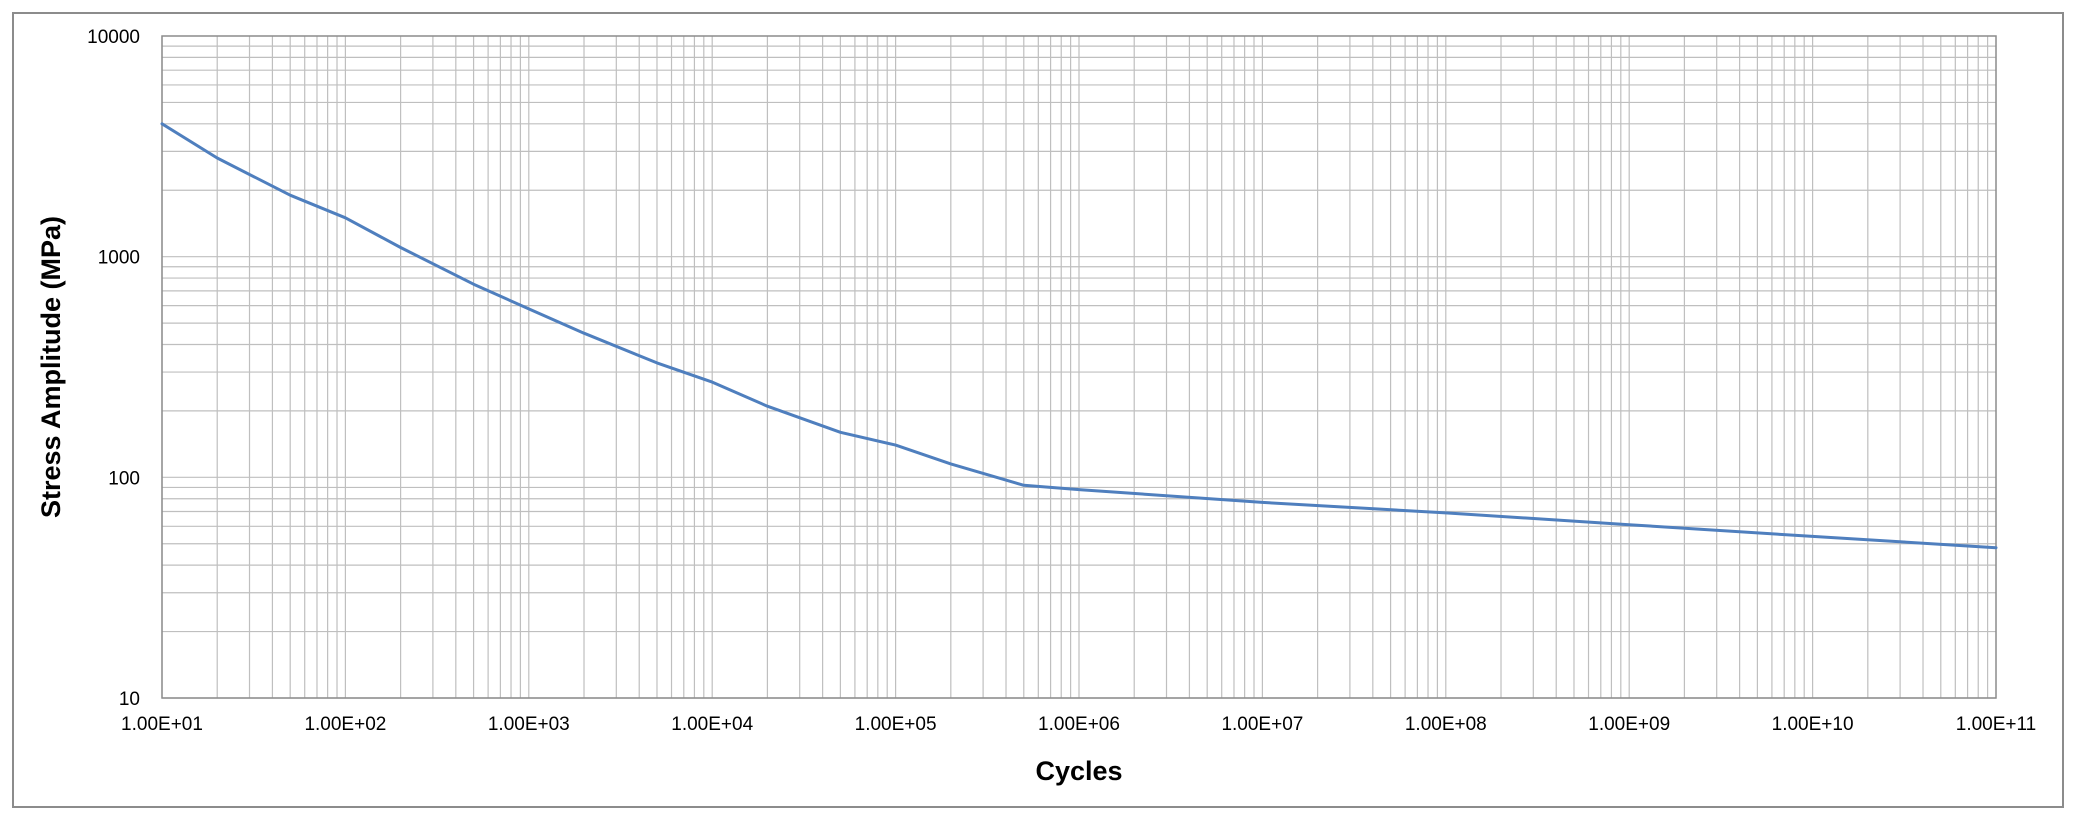  I want to click on y-tick-label: 10000, so click(113, 37).